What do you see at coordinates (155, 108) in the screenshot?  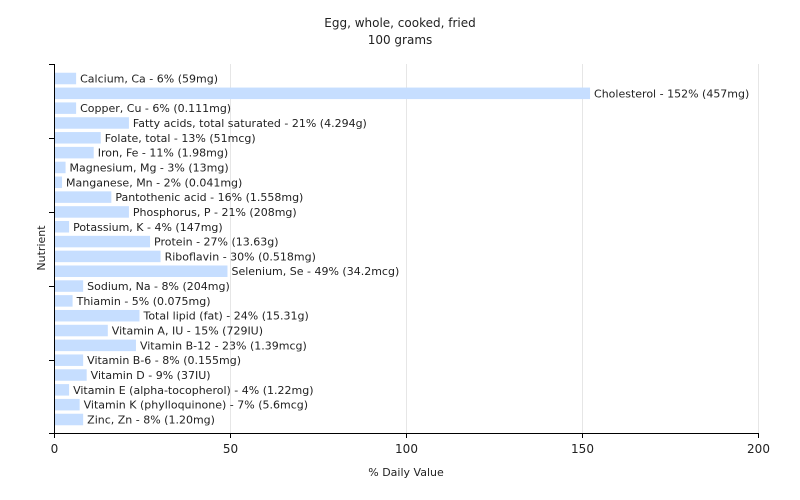 I see `bar-label-2: Copper, Cu - 6% (0.111mg)` at bounding box center [155, 108].